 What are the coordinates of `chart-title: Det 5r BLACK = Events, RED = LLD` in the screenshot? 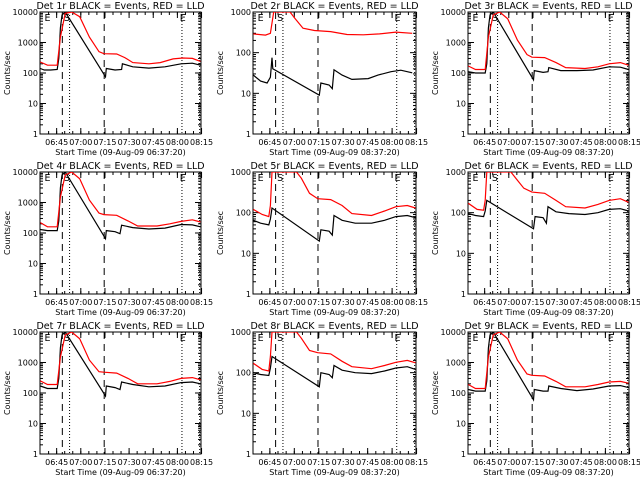 It's located at (334, 166).